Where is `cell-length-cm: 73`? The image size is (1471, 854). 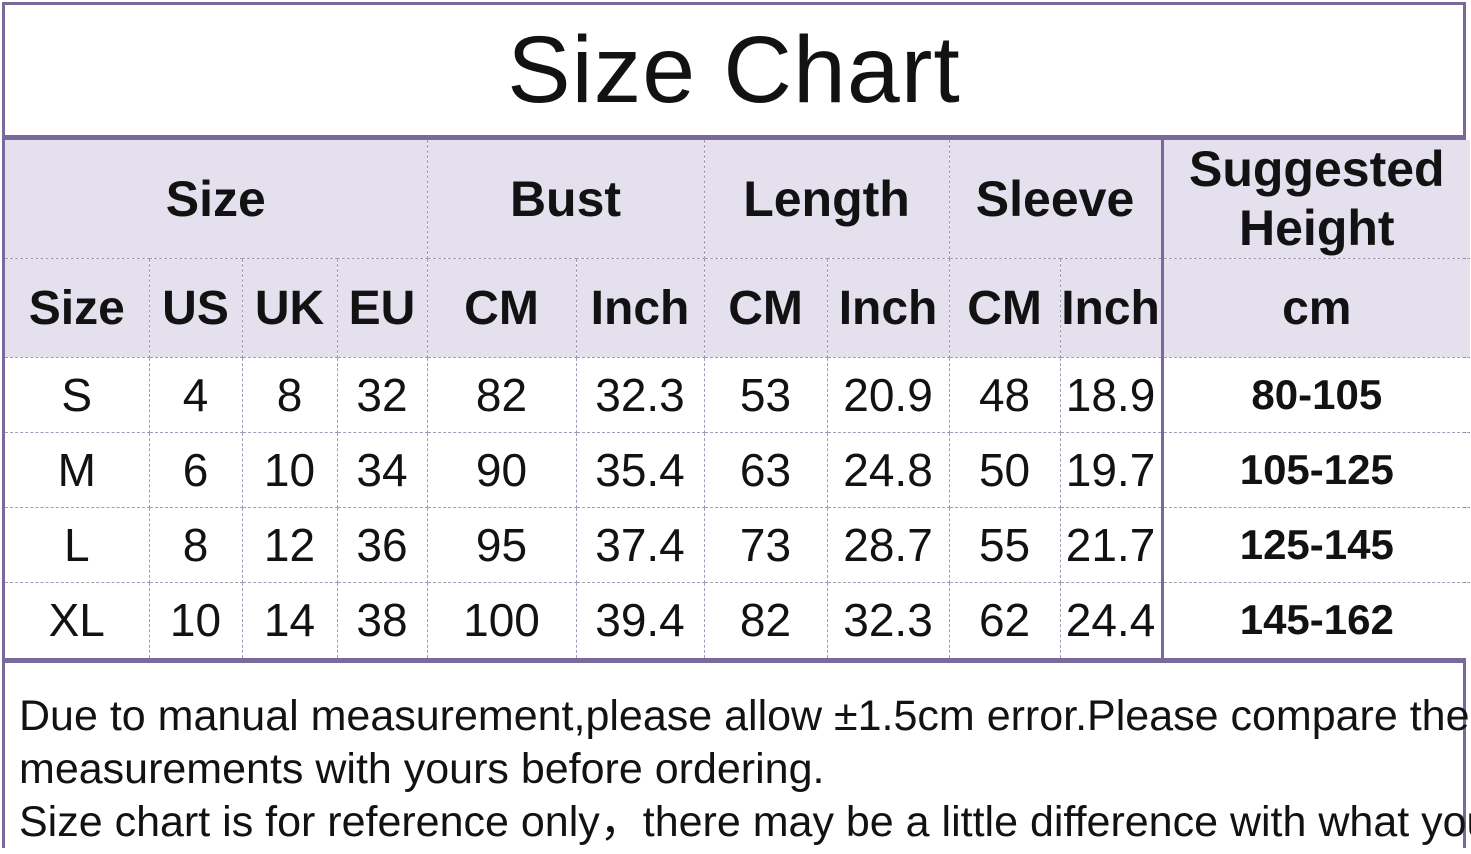 cell-length-cm: 73 is located at coordinates (765, 545).